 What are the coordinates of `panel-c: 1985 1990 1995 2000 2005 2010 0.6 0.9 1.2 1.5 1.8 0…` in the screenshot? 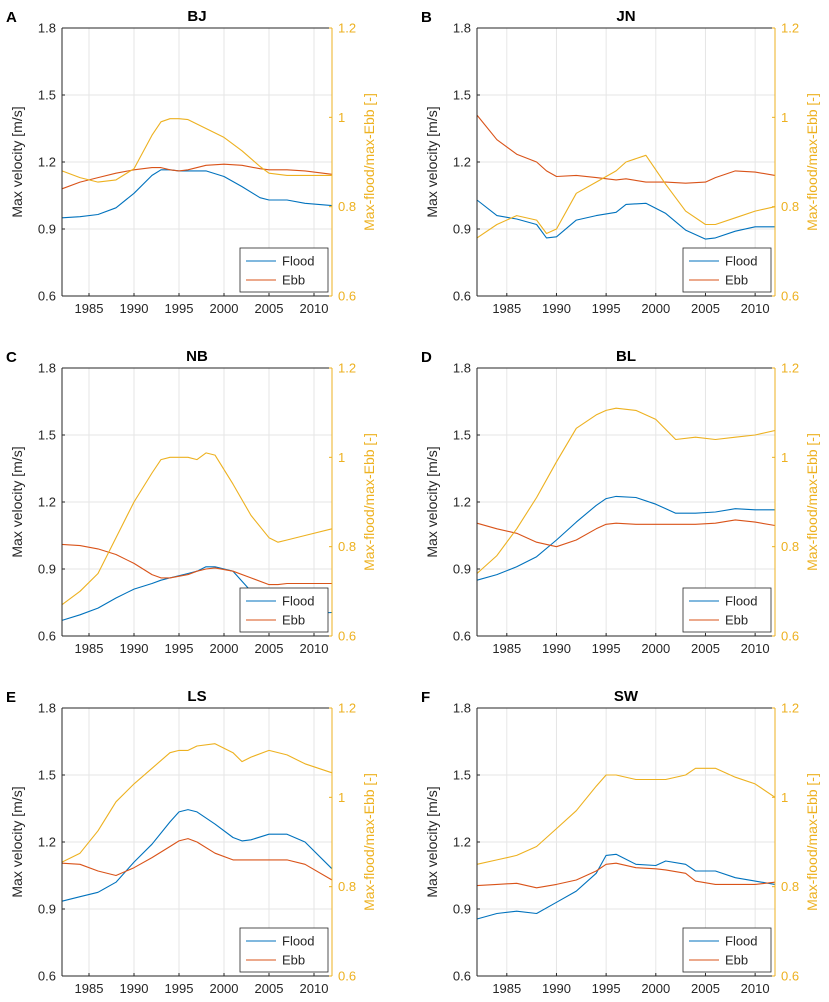 It's located at (191, 502).